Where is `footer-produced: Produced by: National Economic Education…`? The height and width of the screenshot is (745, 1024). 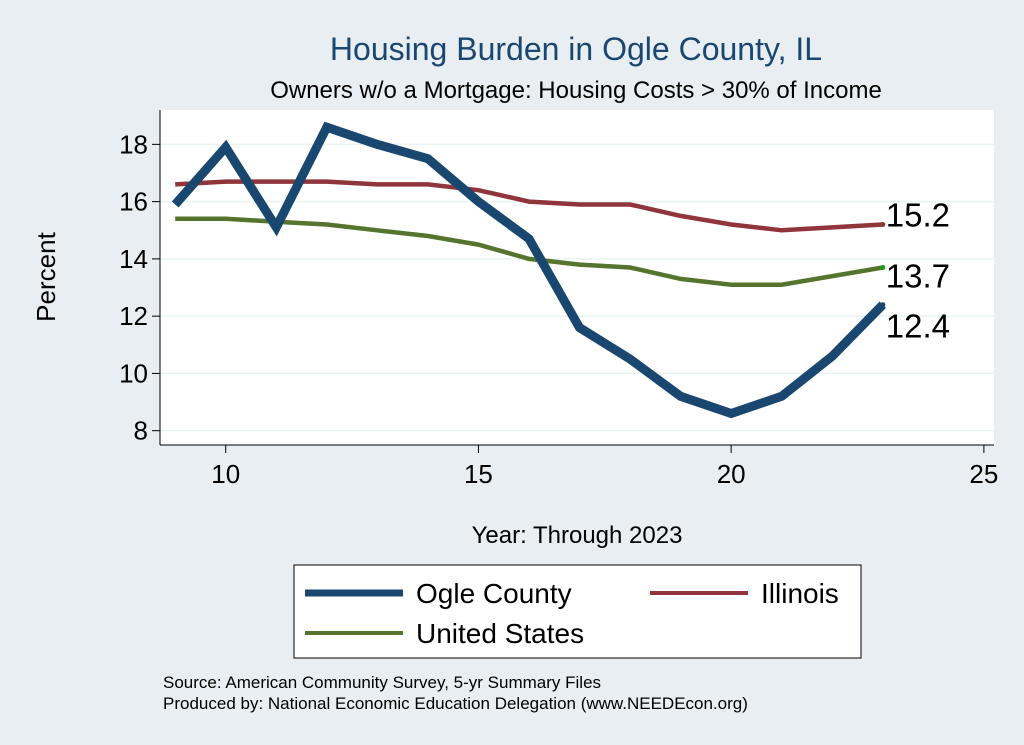 footer-produced: Produced by: National Economic Education… is located at coordinates (455, 703).